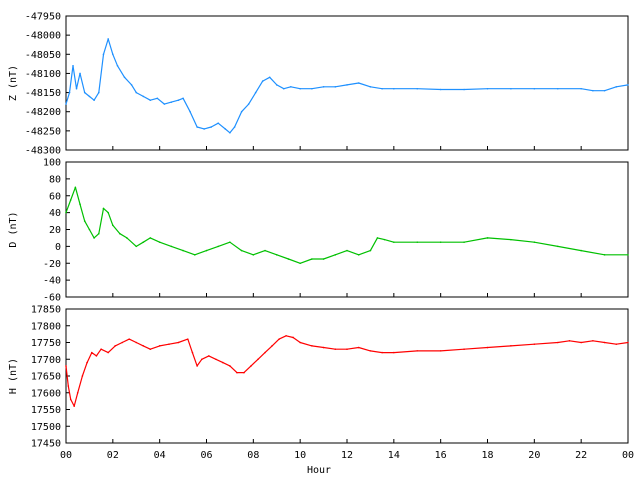 This screenshot has width=640, height=480. Describe the element at coordinates (43, 112) in the screenshot. I see `y-tick-label: -48200` at that location.